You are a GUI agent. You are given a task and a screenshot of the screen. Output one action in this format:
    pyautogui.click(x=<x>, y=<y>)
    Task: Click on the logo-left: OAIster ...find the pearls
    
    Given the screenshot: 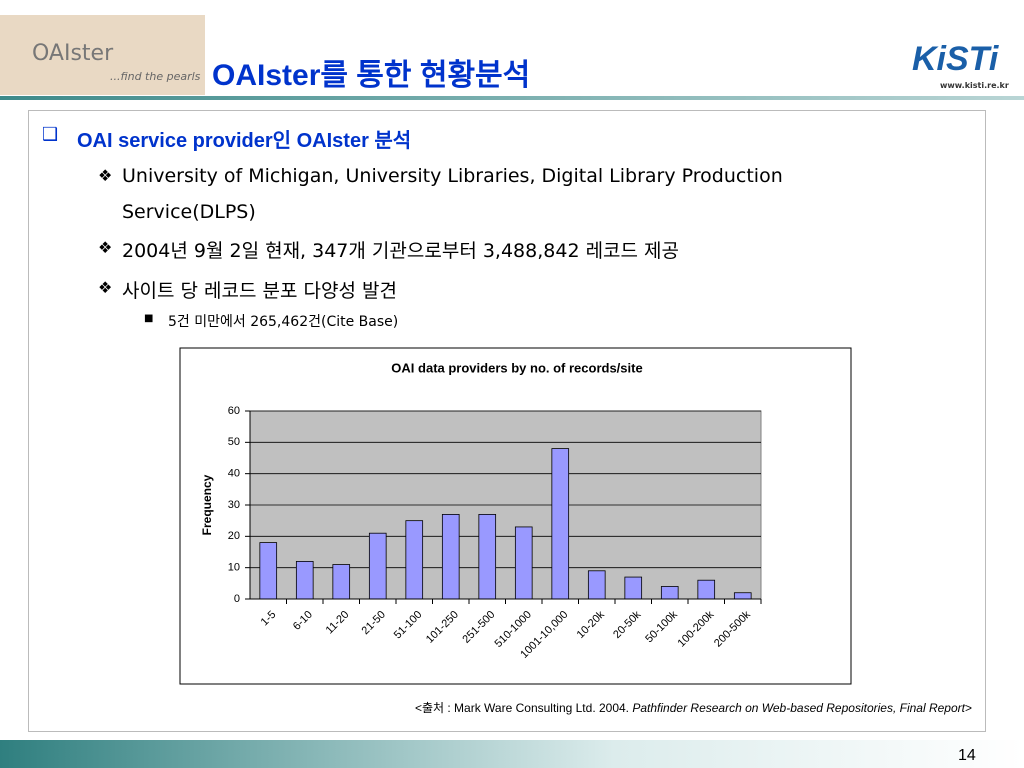 What is the action you would take?
    pyautogui.click(x=102, y=55)
    